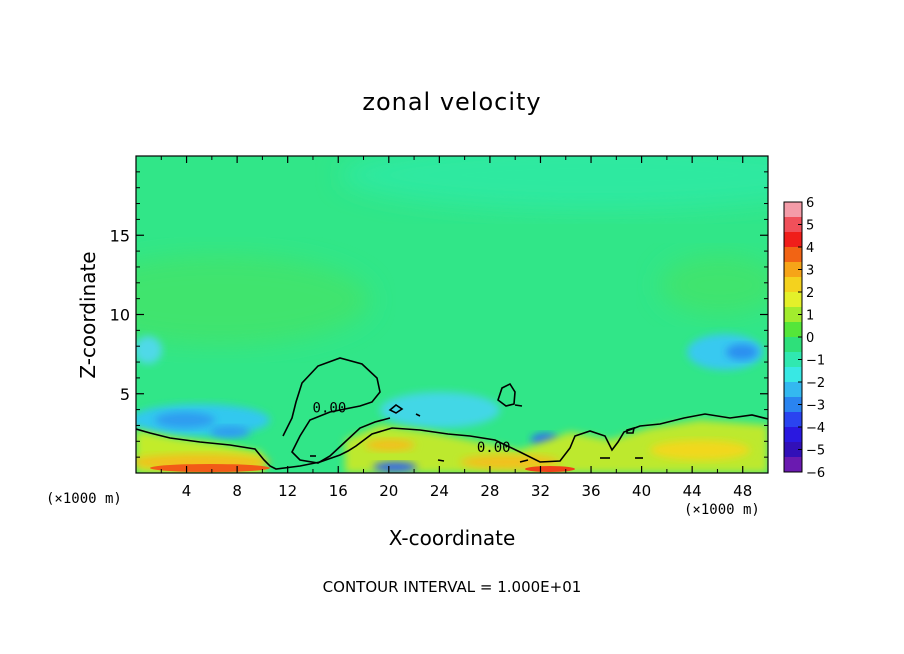 The image size is (904, 654). What do you see at coordinates (810, 203) in the screenshot?
I see `colorbar-tick-label: 6` at bounding box center [810, 203].